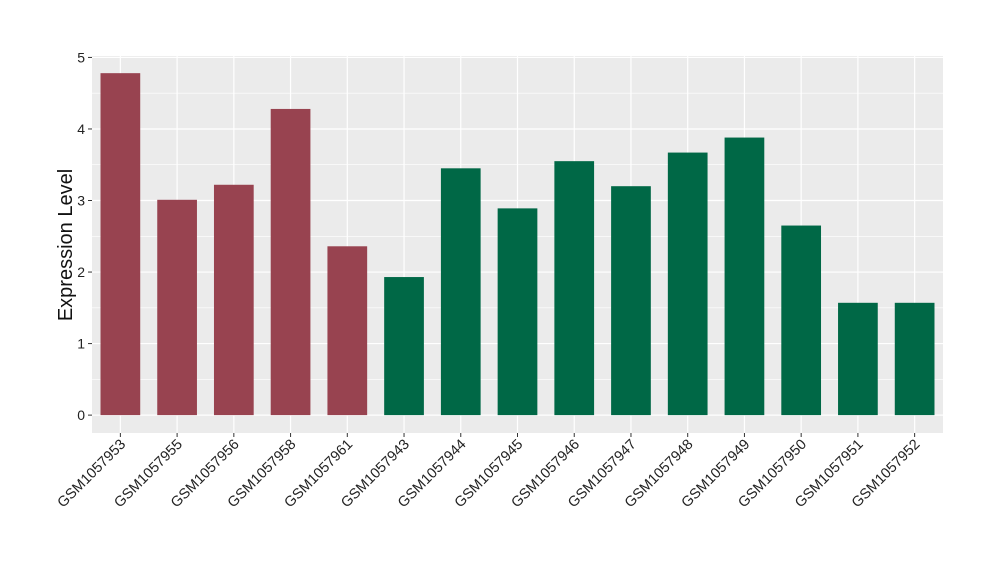  Describe the element at coordinates (290, 262) in the screenshot. I see `bar-GSM1057958` at that location.